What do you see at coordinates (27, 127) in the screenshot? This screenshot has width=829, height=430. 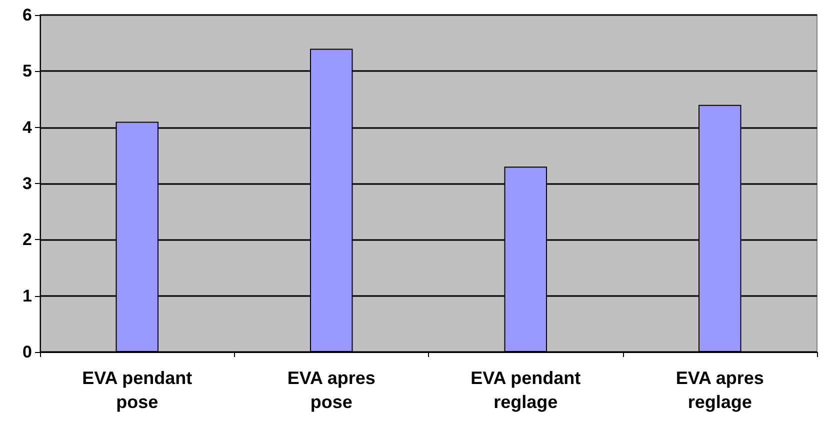 I see `y-tick-label: 4` at bounding box center [27, 127].